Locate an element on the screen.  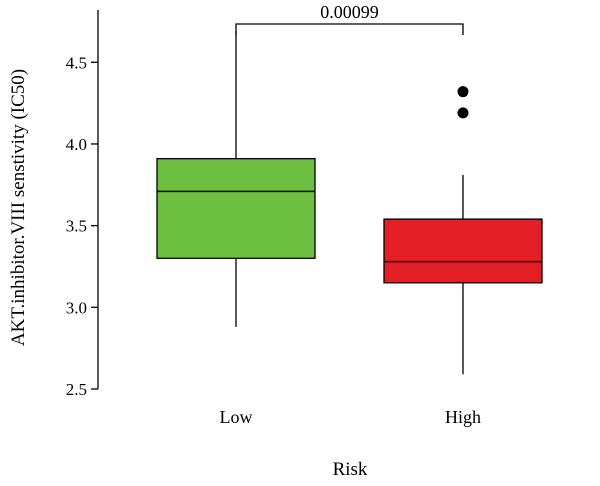
y-axis: 2.5 3.0 3.5 4.0 4.5 is located at coordinates (82, 204).